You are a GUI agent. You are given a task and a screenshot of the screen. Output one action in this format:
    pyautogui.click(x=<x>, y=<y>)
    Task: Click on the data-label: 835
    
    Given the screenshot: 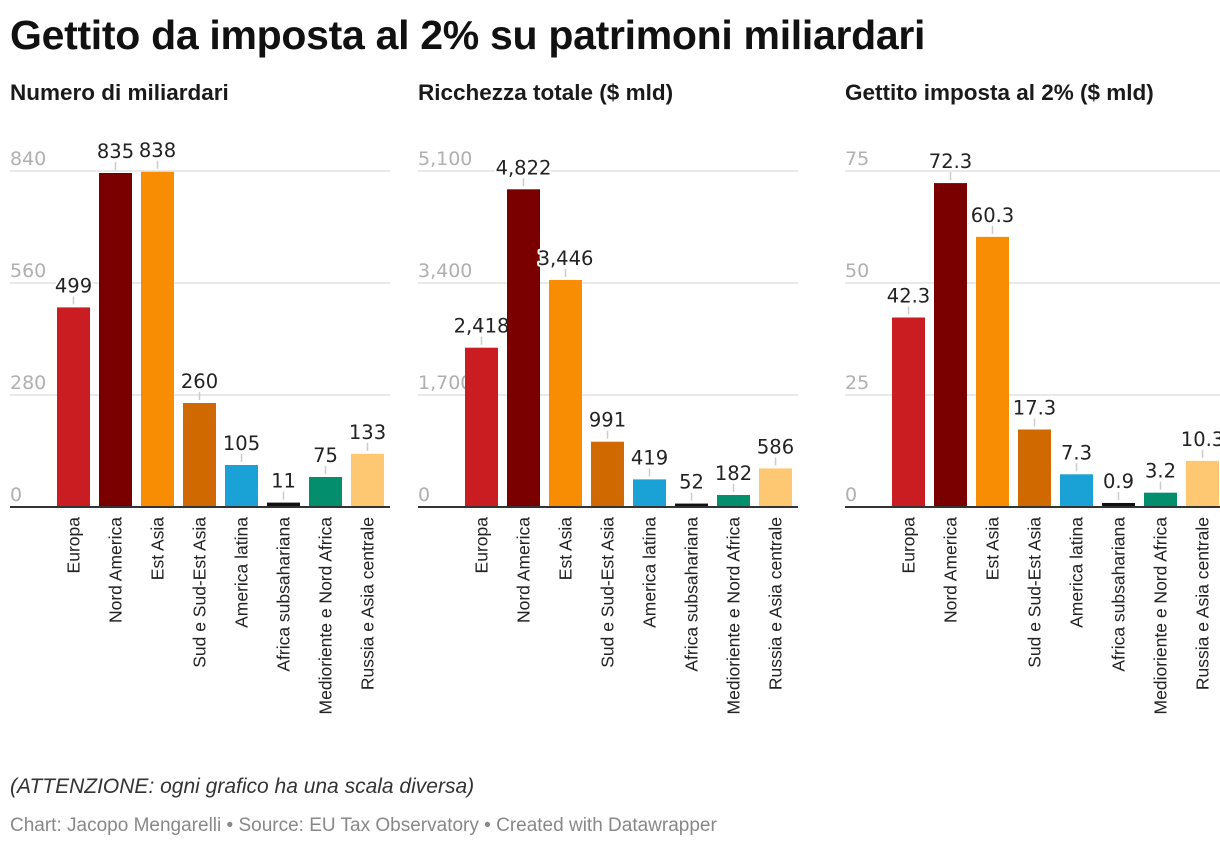 What is the action you would take?
    pyautogui.click(x=115, y=151)
    